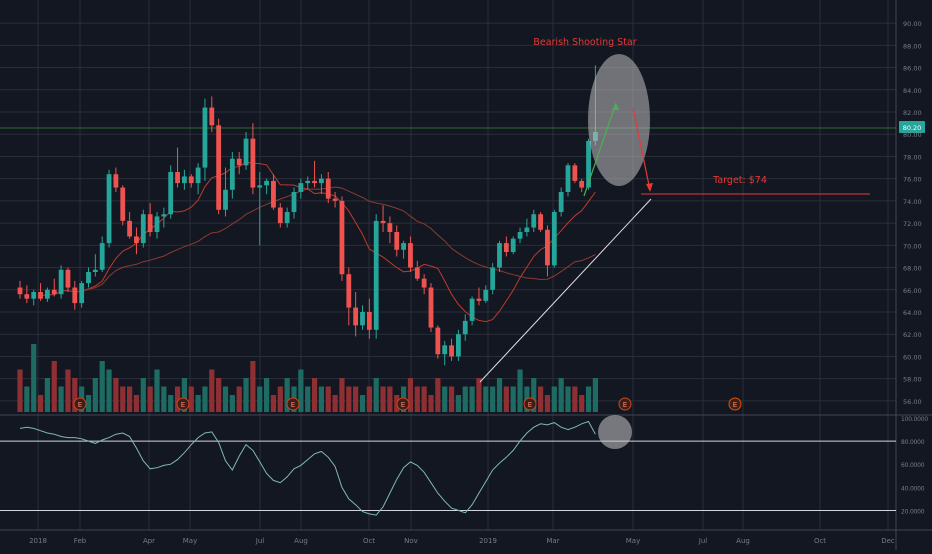  Describe the element at coordinates (912, 402) in the screenshot. I see `price-tick-label: 56.00` at that location.